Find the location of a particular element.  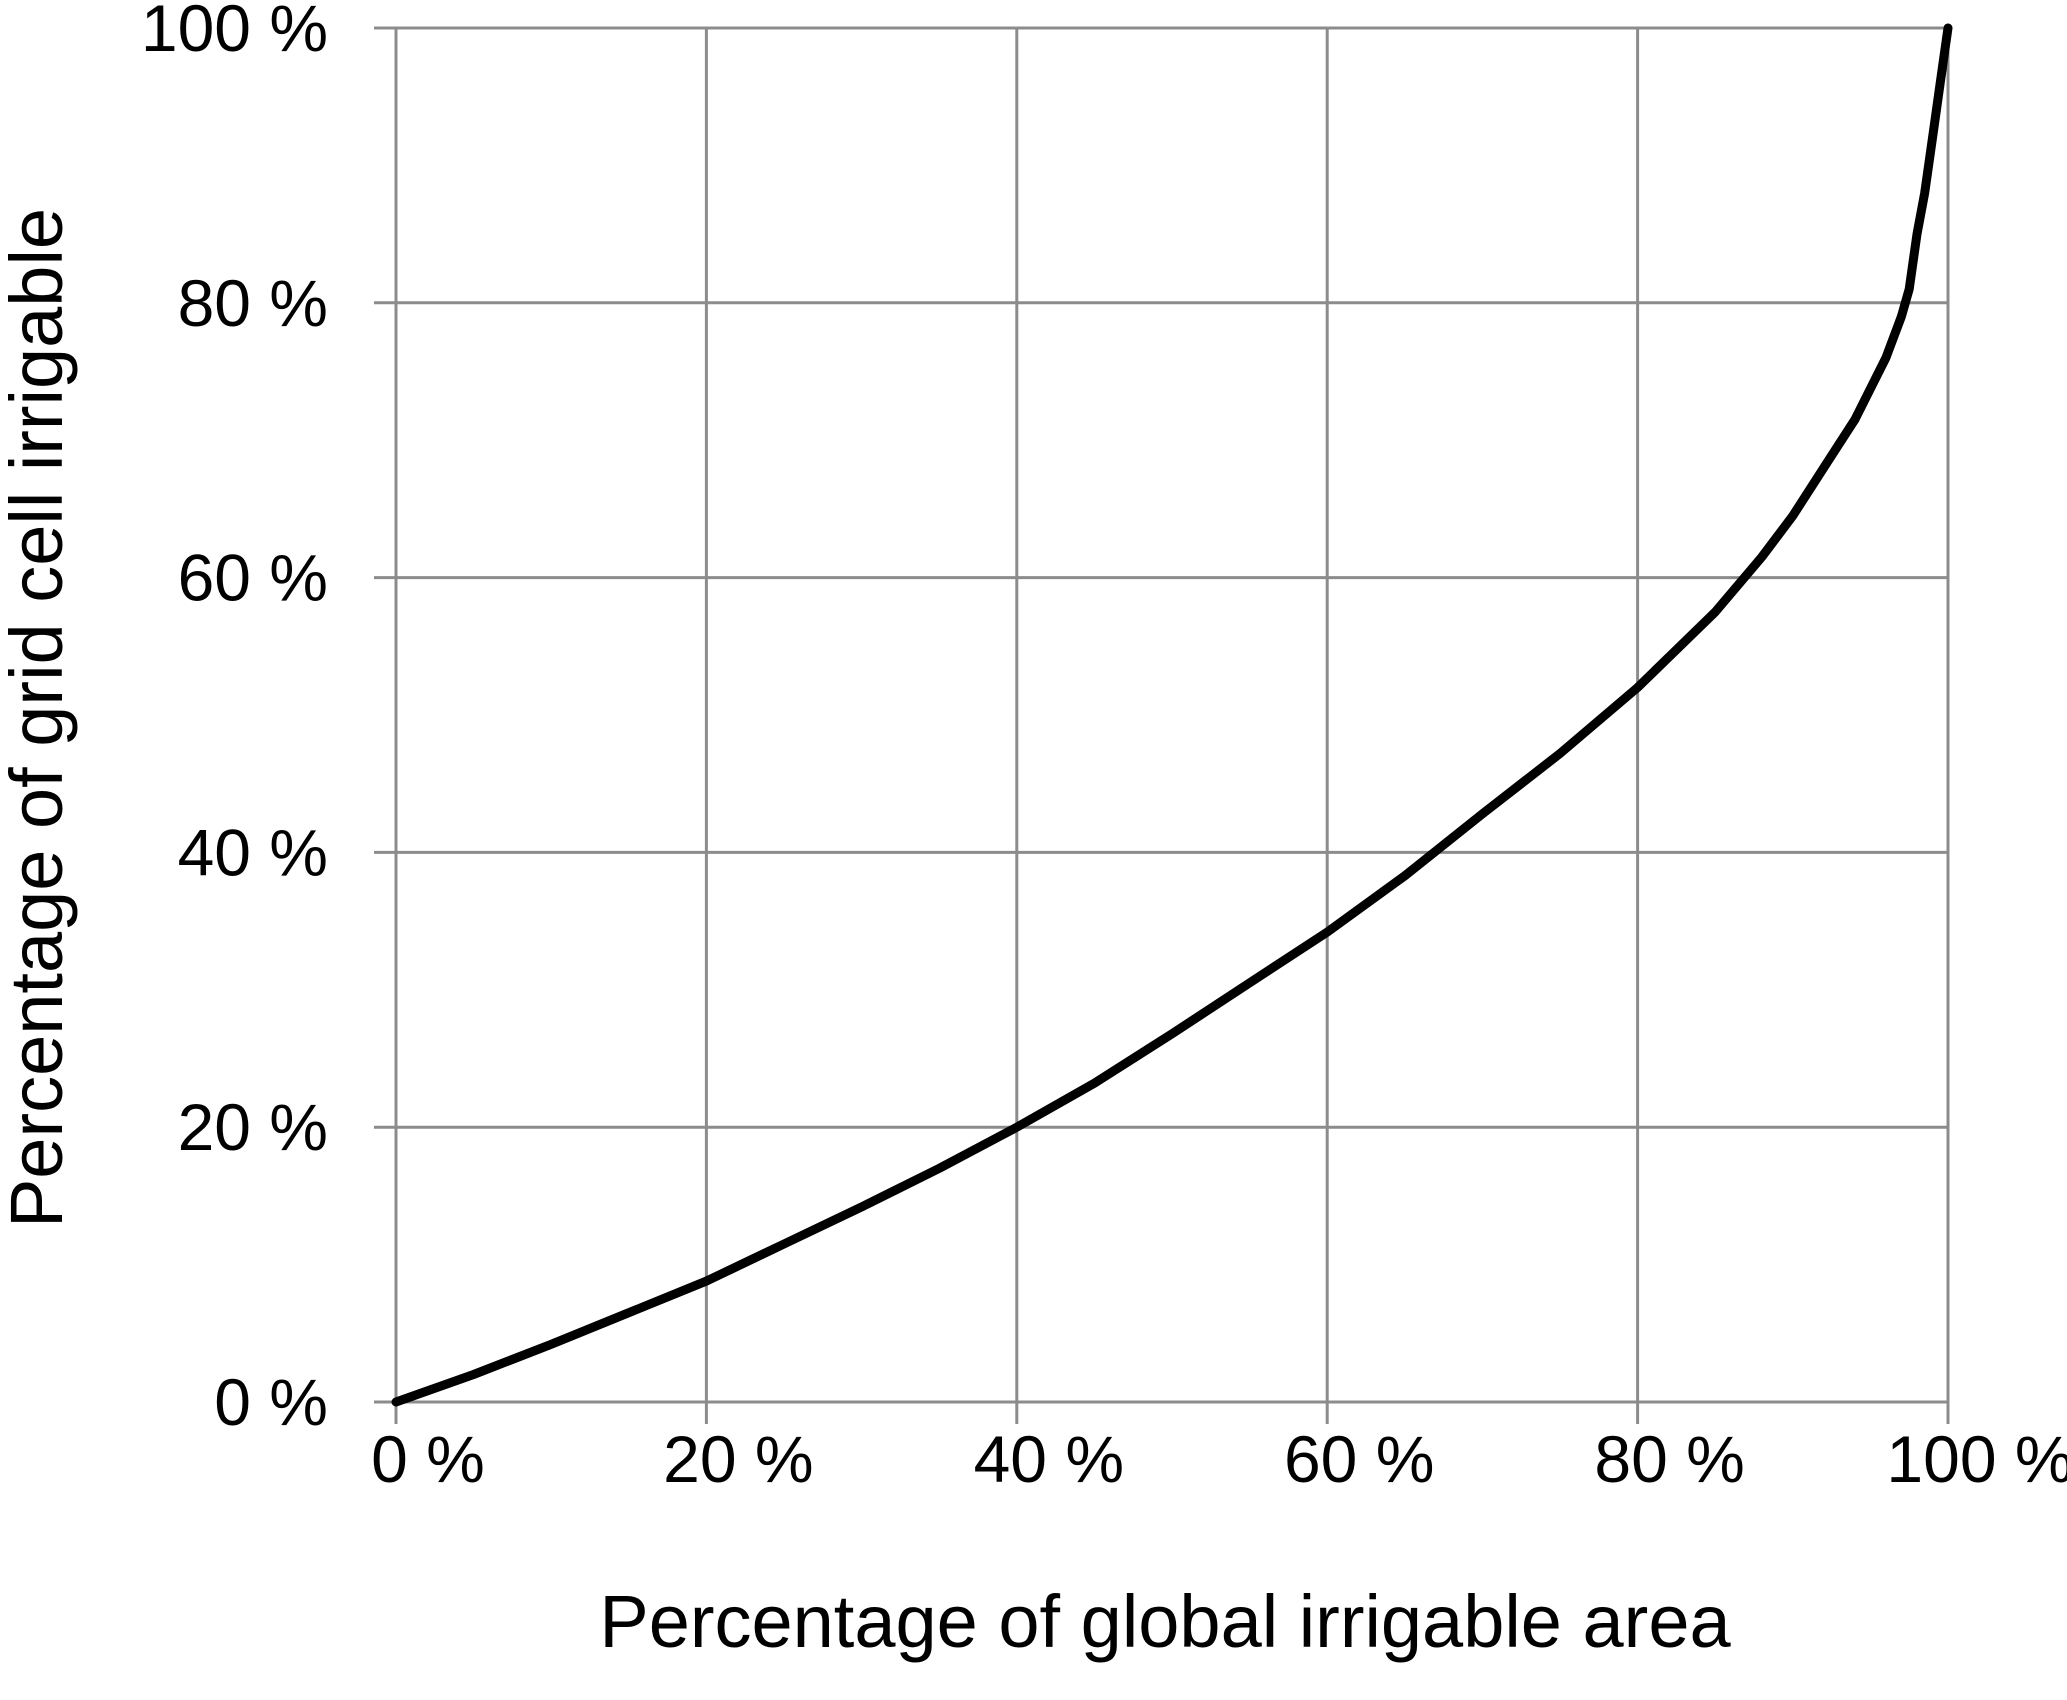

y-tick-label-0: 0 % is located at coordinates (271, 1402).